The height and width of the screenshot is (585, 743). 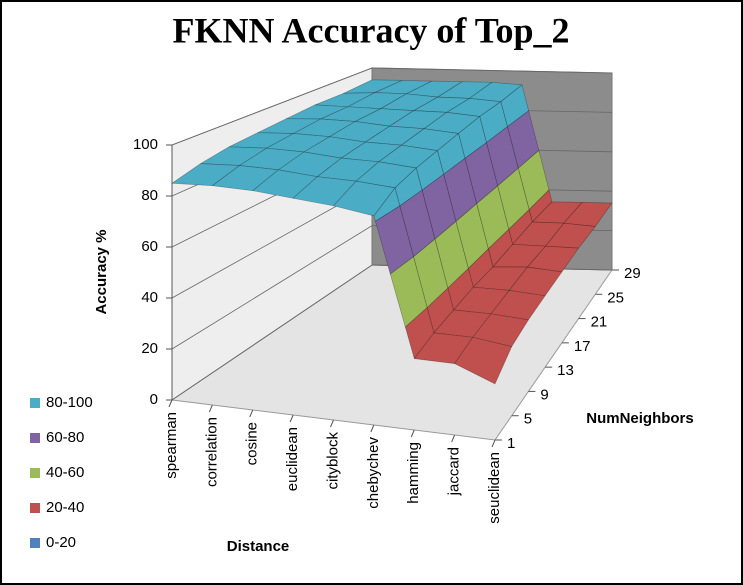 What do you see at coordinates (252, 443) in the screenshot?
I see `x-tick-label: cosine` at bounding box center [252, 443].